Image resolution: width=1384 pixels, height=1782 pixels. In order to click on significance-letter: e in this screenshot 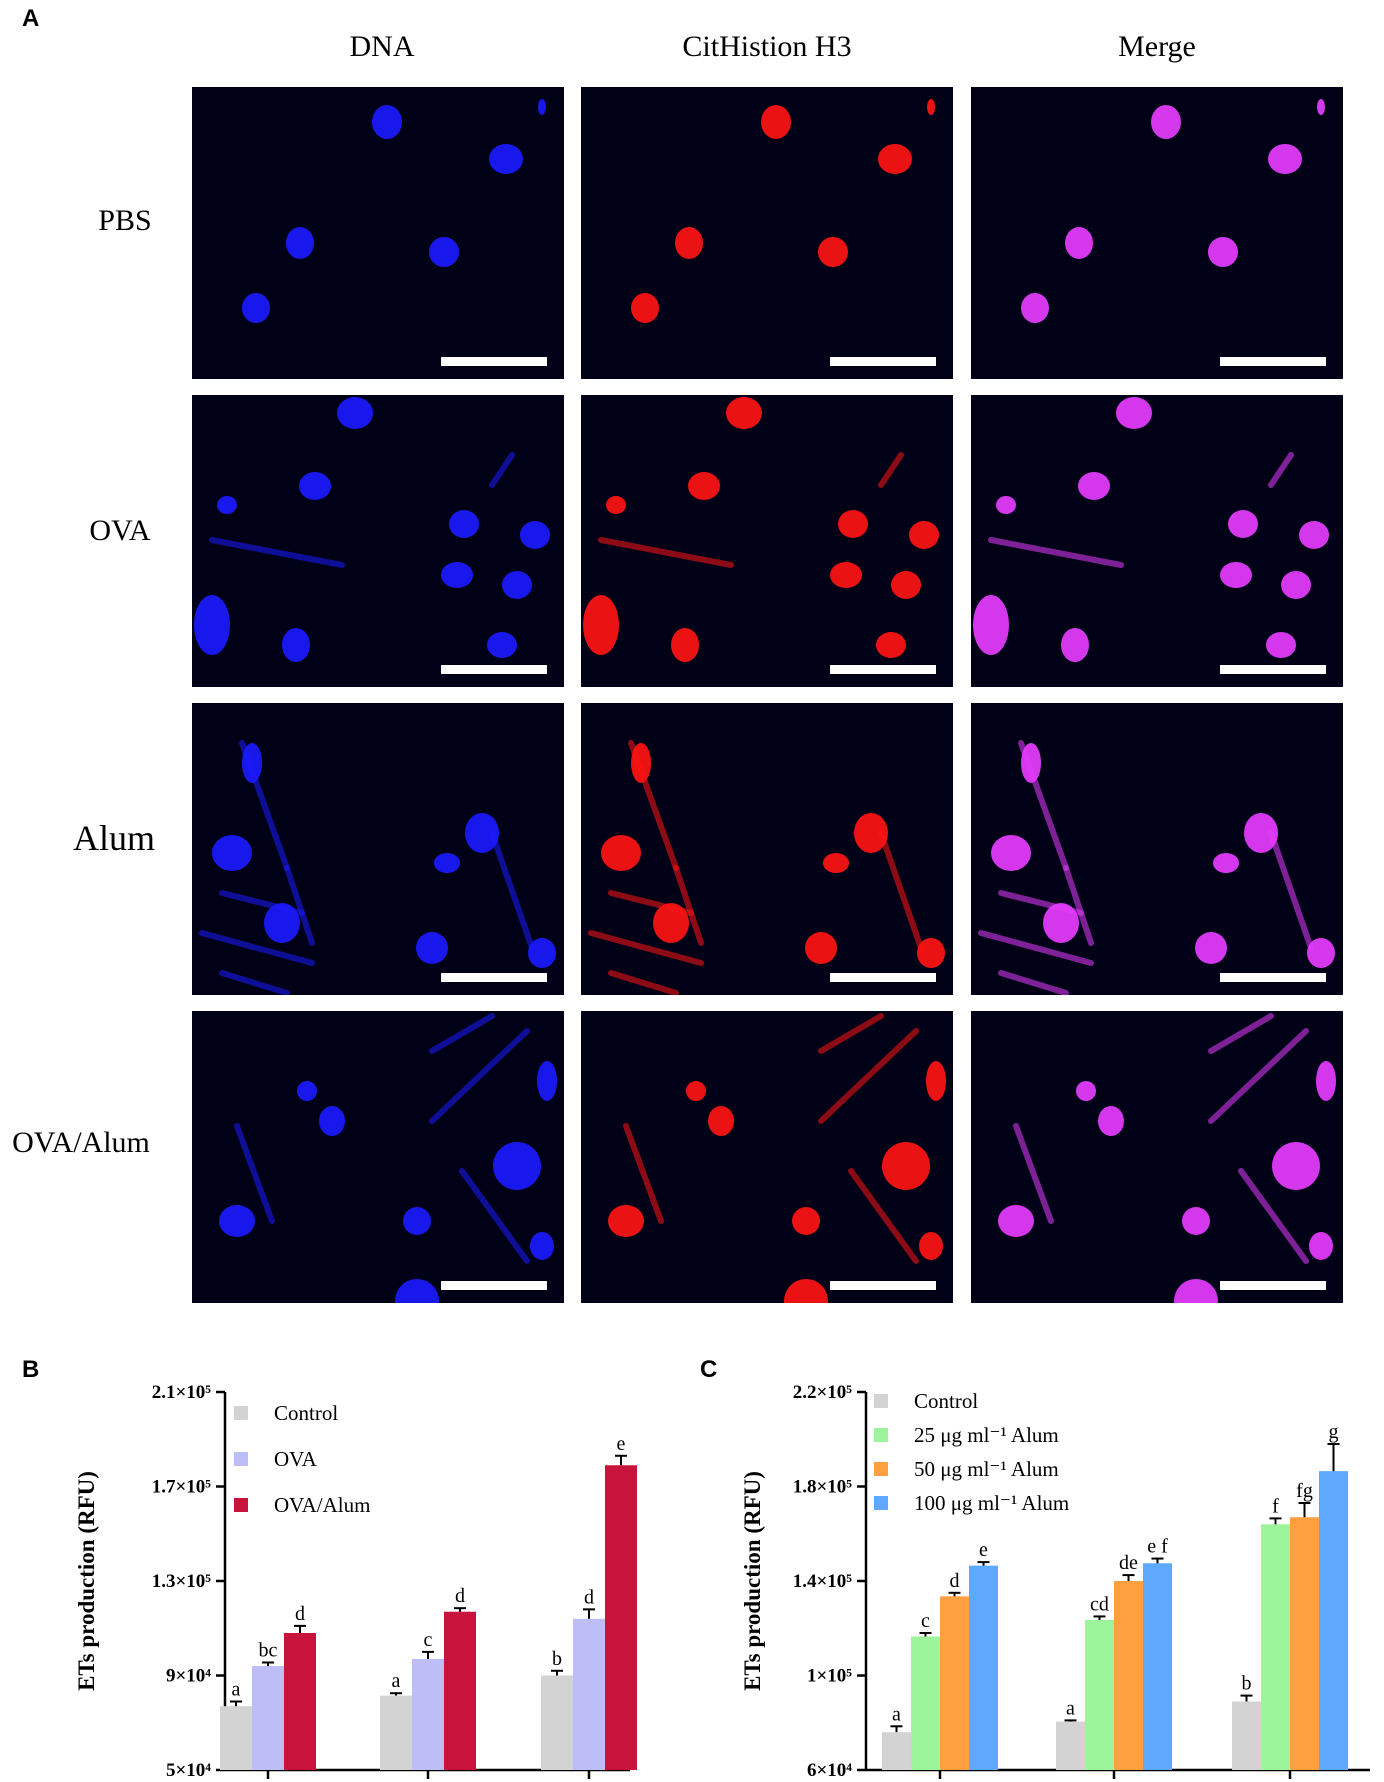, I will do `click(983, 1550)`.